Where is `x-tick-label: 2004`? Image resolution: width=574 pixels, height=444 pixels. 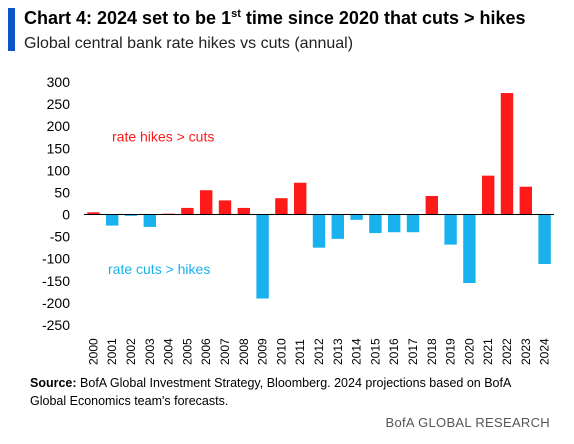 x-tick-label: 2004 is located at coordinates (169, 351).